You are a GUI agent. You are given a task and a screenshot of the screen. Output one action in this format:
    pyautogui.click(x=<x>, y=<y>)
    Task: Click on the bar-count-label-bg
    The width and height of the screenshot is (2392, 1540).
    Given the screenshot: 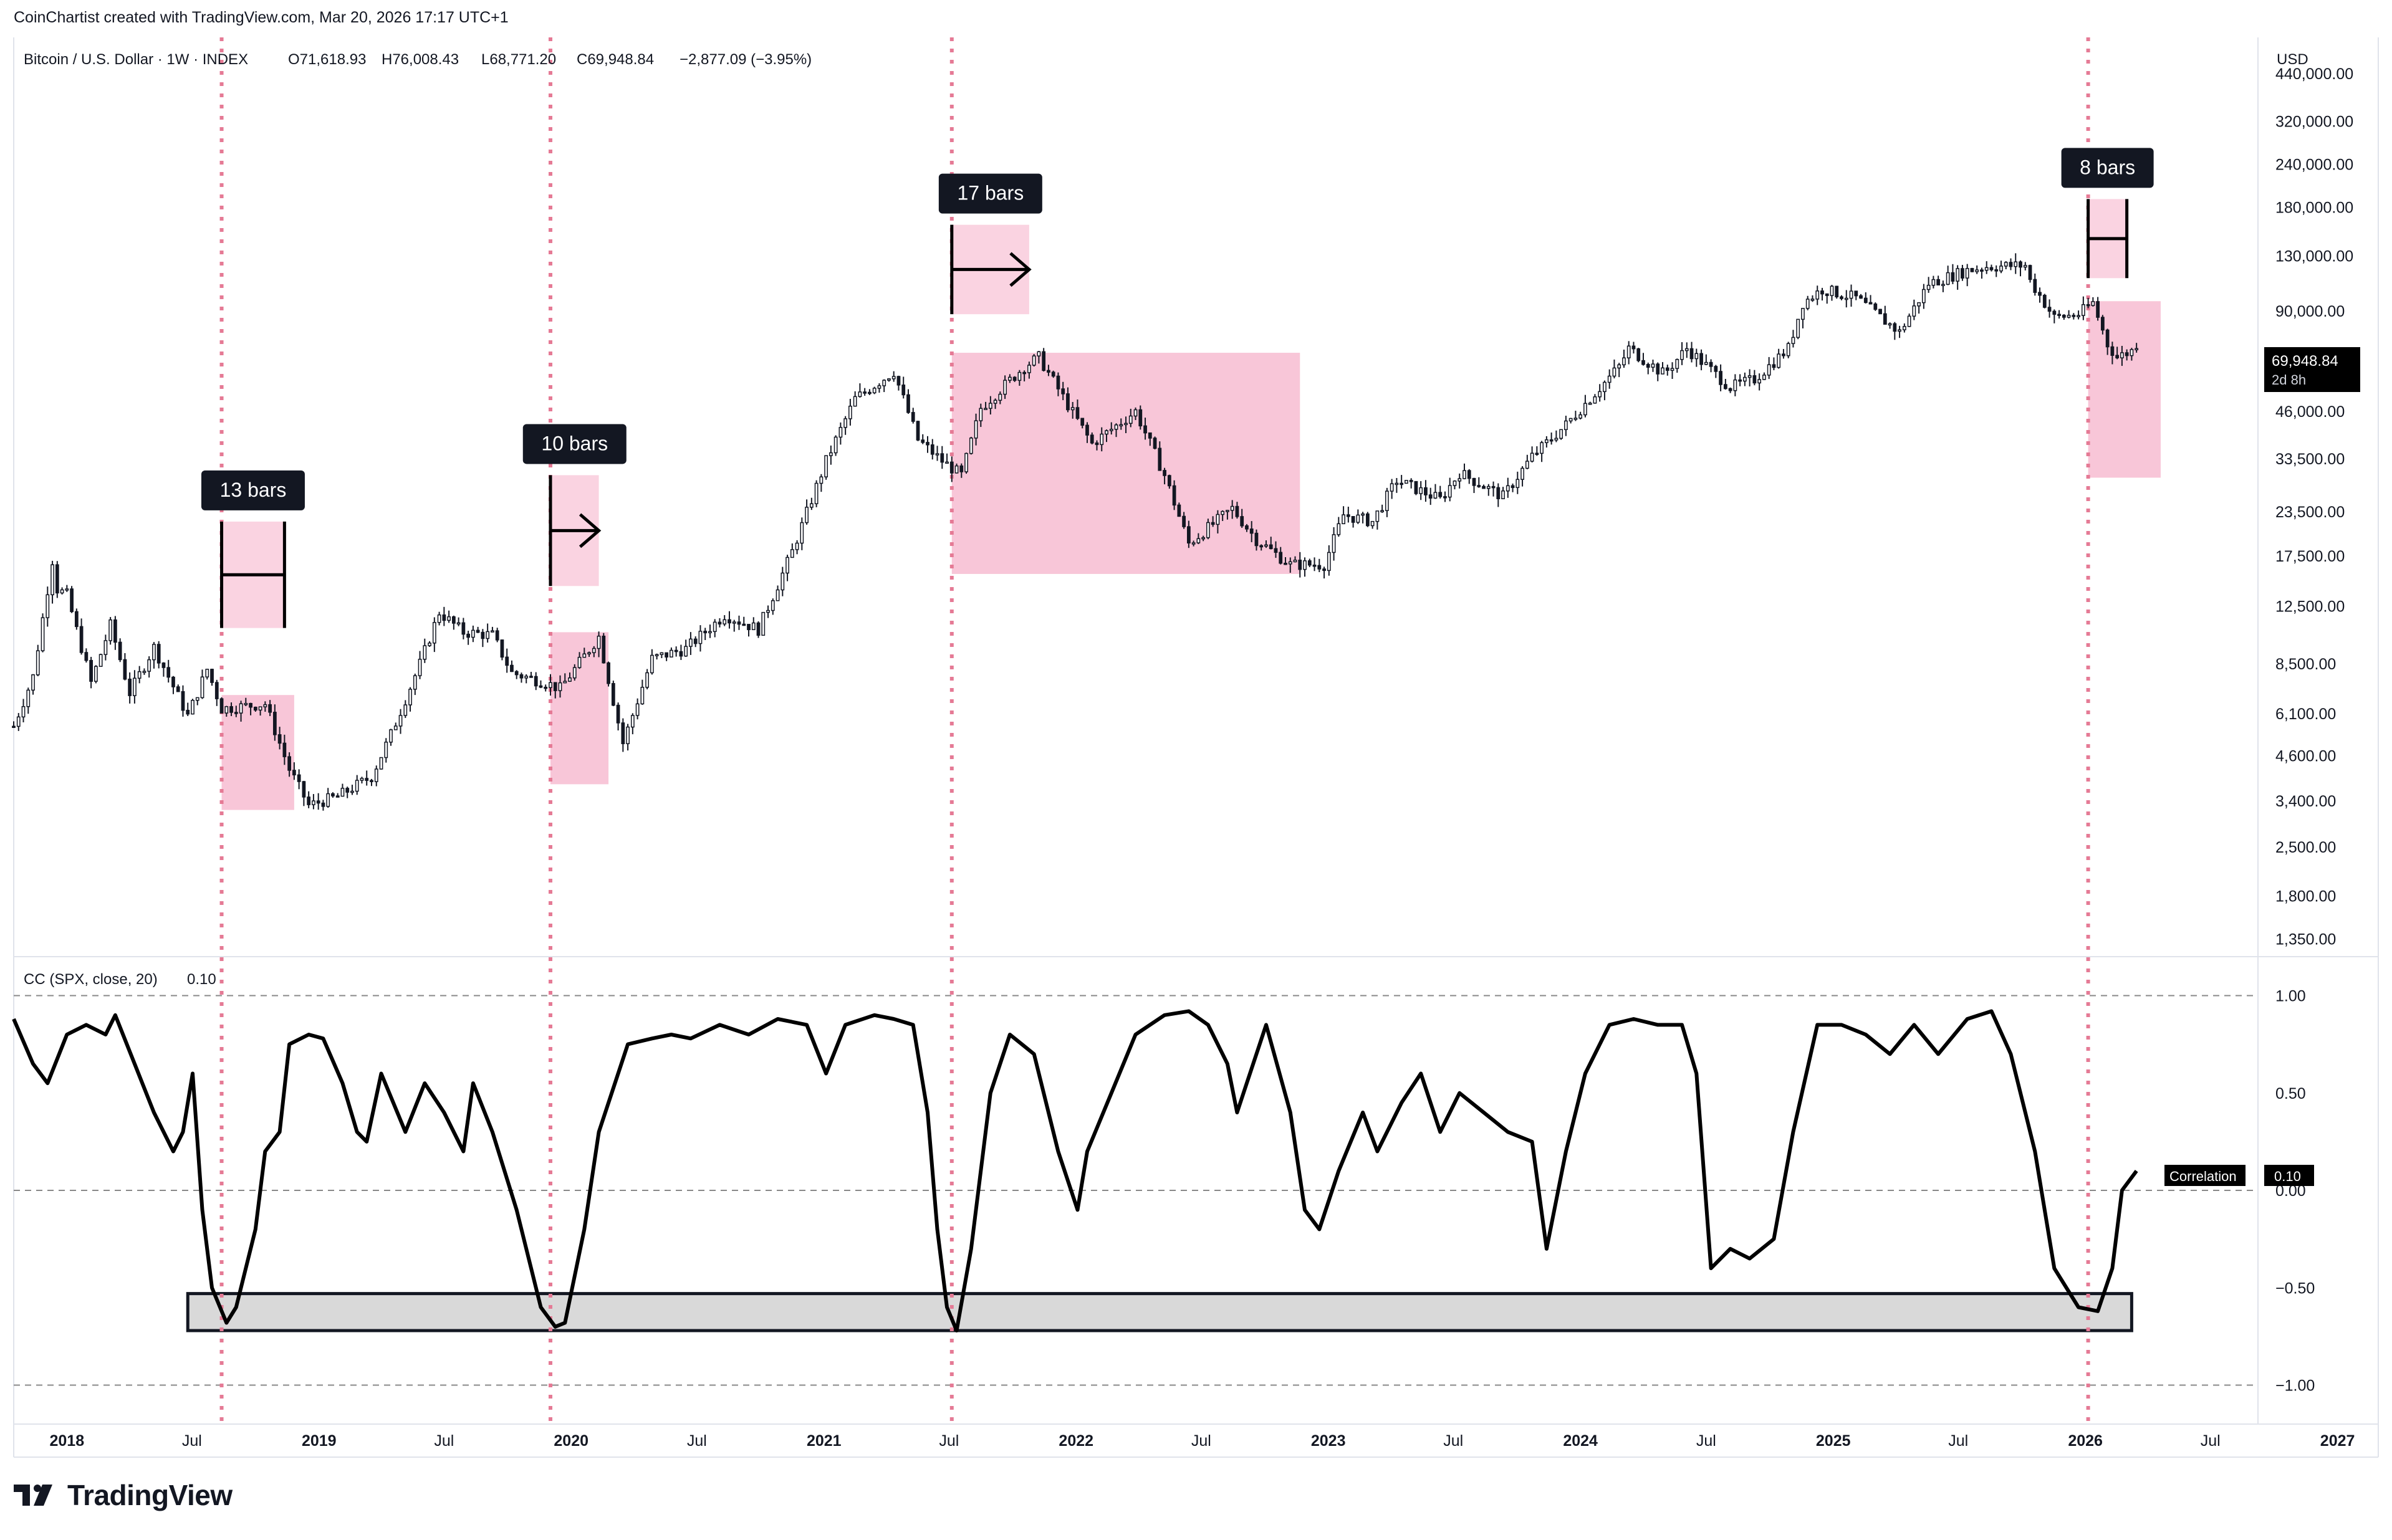 What is the action you would take?
    pyautogui.click(x=574, y=444)
    